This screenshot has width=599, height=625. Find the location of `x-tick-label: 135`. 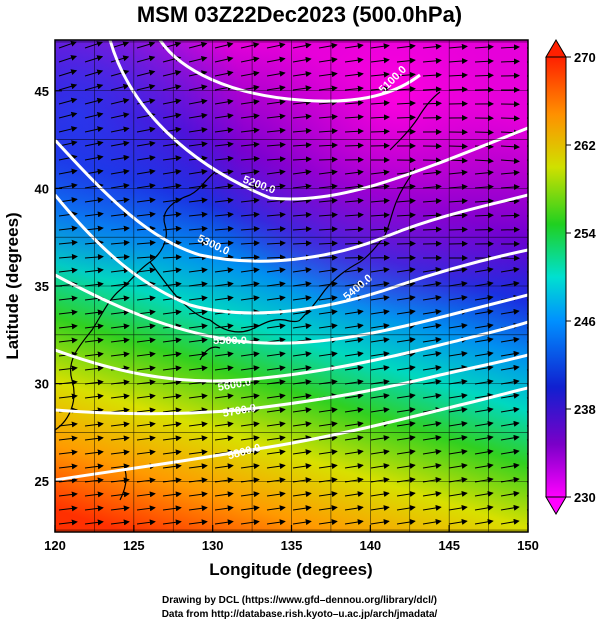

x-tick-label: 135 is located at coordinates (292, 545).